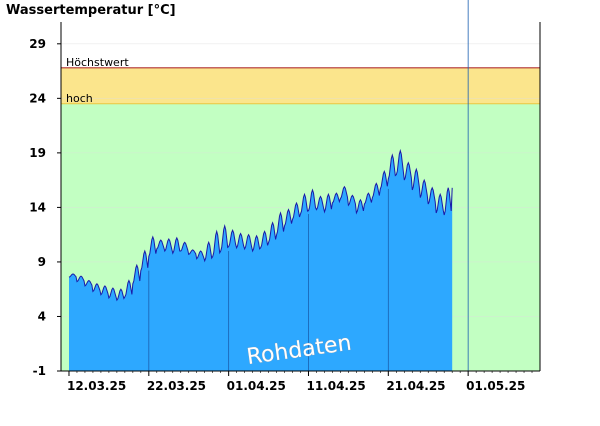 Image resolution: width=600 pixels, height=426 pixels. I want to click on y-tick-label: 9, so click(42, 262).